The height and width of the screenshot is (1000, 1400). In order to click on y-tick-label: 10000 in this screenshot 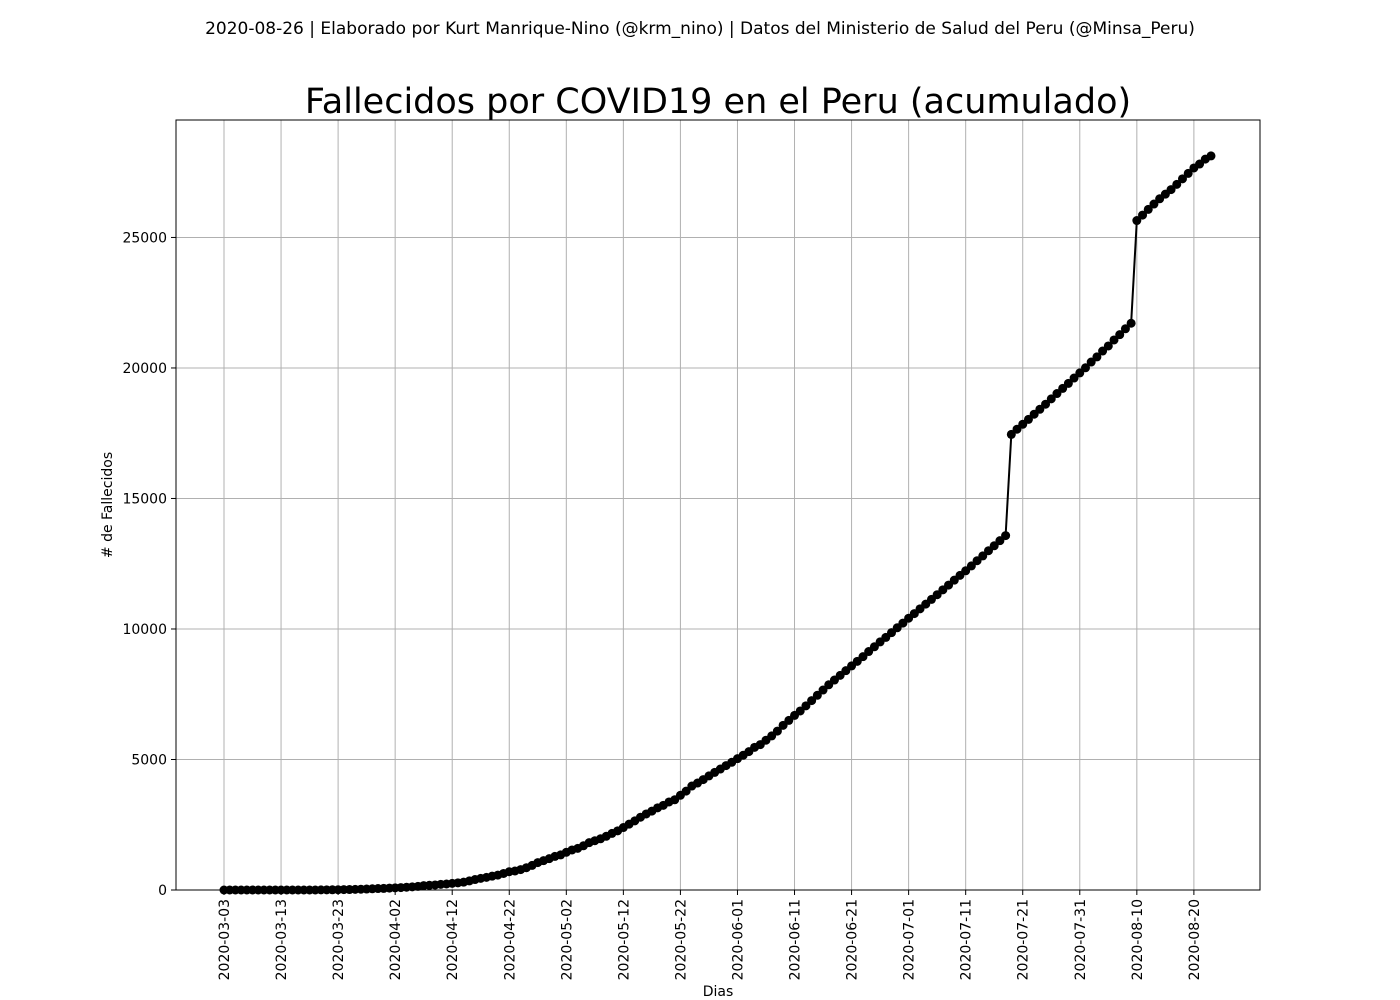, I will do `click(144, 630)`.